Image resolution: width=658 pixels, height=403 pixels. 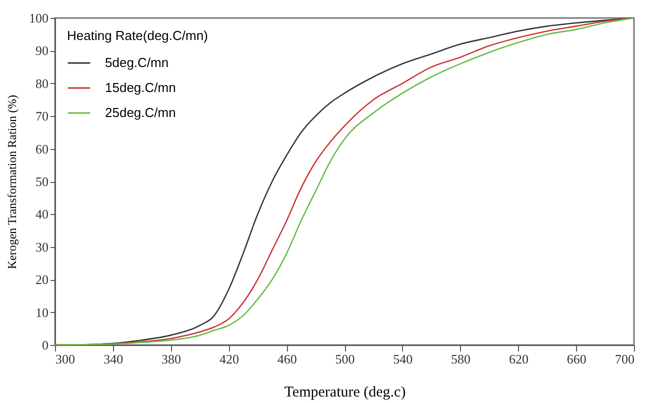 What do you see at coordinates (137, 35) in the screenshot?
I see `legend-title: Heating Rate(deg.C/mn)` at bounding box center [137, 35].